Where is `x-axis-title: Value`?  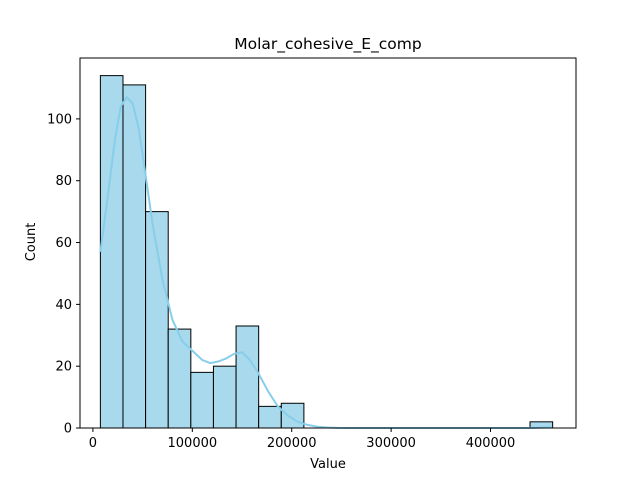
x-axis-title: Value is located at coordinates (328, 464).